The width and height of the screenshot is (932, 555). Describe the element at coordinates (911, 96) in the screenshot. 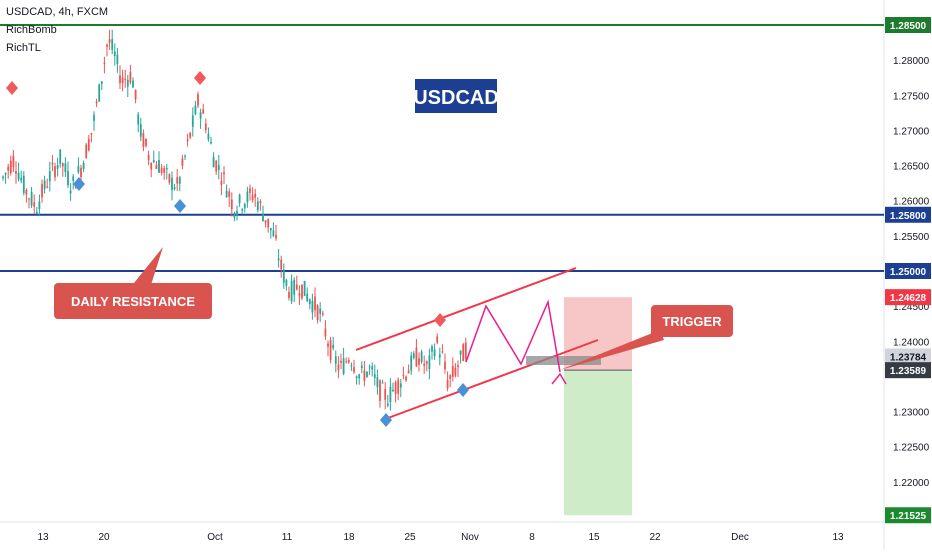

I see `y-tick-label: 1.27500` at that location.